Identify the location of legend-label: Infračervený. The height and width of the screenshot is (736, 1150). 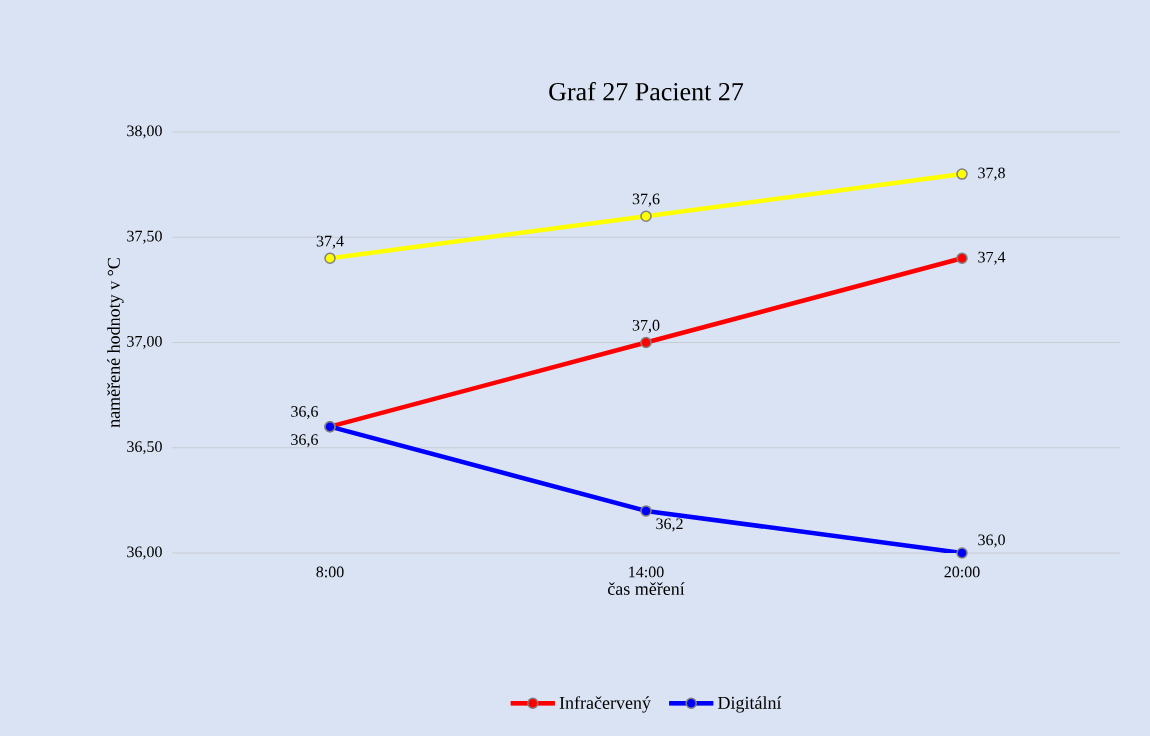
(605, 704).